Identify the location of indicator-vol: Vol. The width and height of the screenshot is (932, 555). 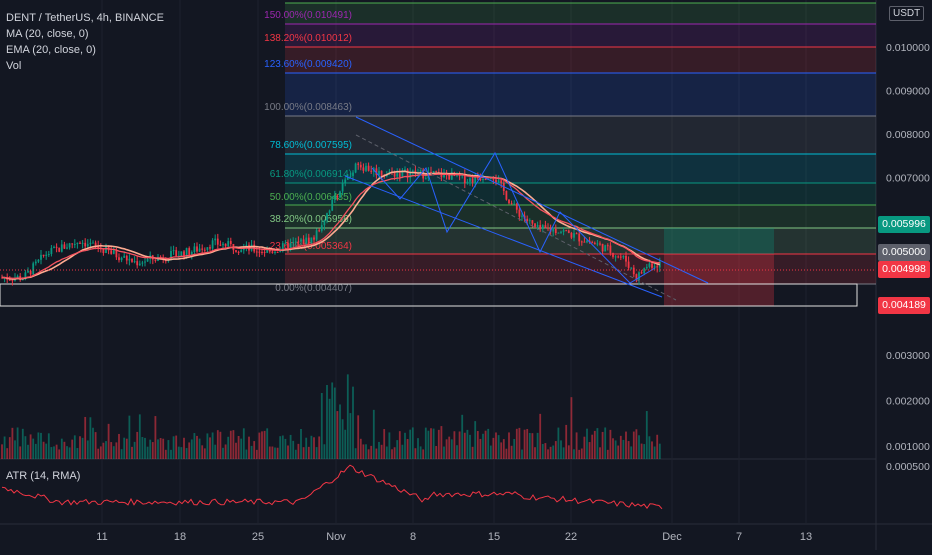
(14, 66).